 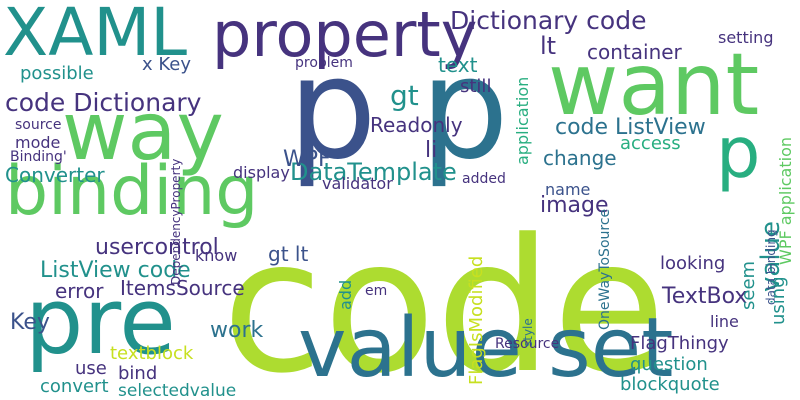 I want to click on word-setting: setting, so click(x=746, y=37).